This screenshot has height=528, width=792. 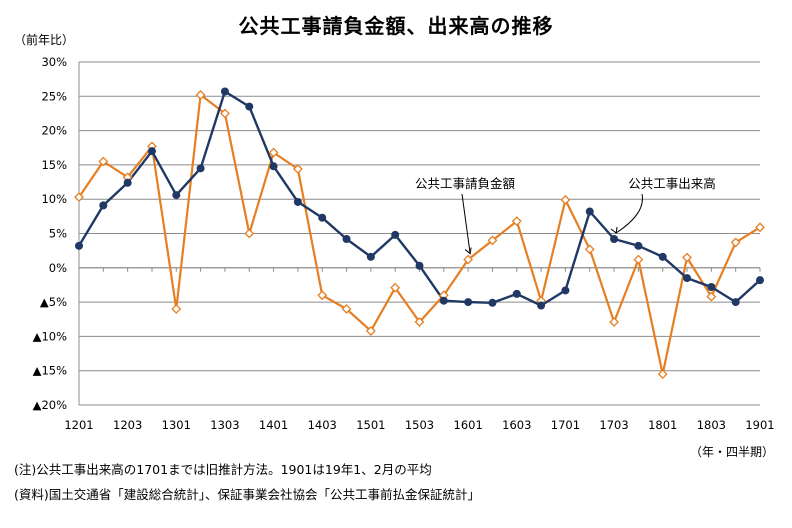 What do you see at coordinates (247, 494) in the screenshot?
I see `footnote-source: (資料)国土交通省「建設総合統計」、保証事業会社協会「公共工事前払金保証統計」` at bounding box center [247, 494].